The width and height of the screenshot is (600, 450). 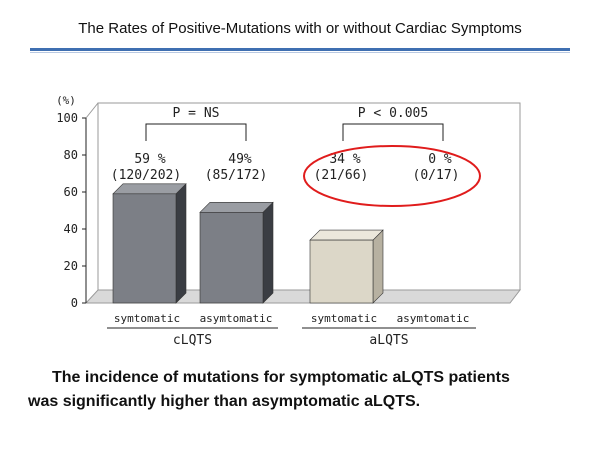 What do you see at coordinates (192, 340) in the screenshot?
I see `group-label: cLQTS` at bounding box center [192, 340].